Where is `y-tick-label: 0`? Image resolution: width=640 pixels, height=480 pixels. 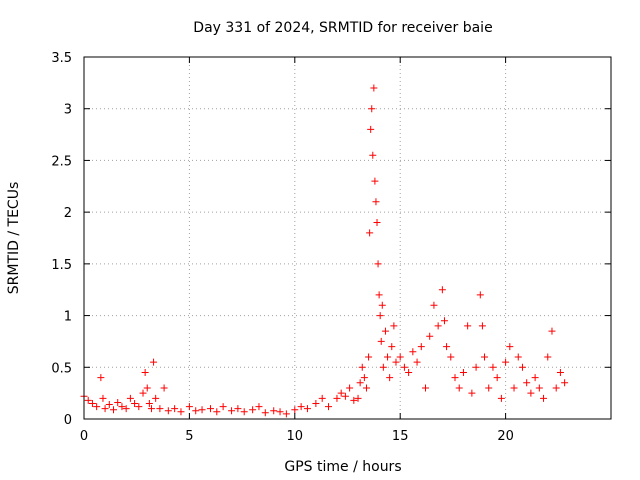
y-tick-label: 0 is located at coordinates (68, 420).